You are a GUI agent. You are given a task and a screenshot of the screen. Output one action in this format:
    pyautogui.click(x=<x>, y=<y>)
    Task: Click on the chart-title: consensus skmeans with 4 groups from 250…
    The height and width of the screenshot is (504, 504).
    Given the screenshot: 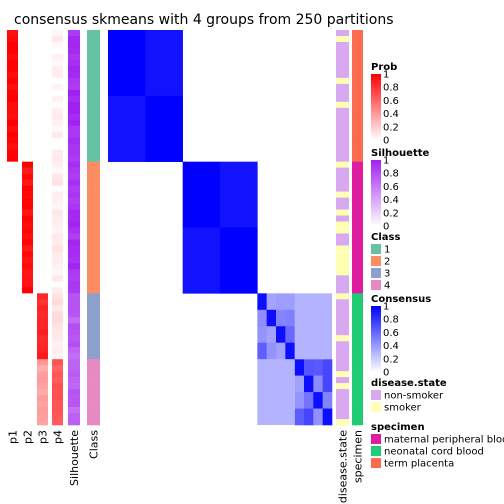 What is the action you would take?
    pyautogui.click(x=204, y=20)
    